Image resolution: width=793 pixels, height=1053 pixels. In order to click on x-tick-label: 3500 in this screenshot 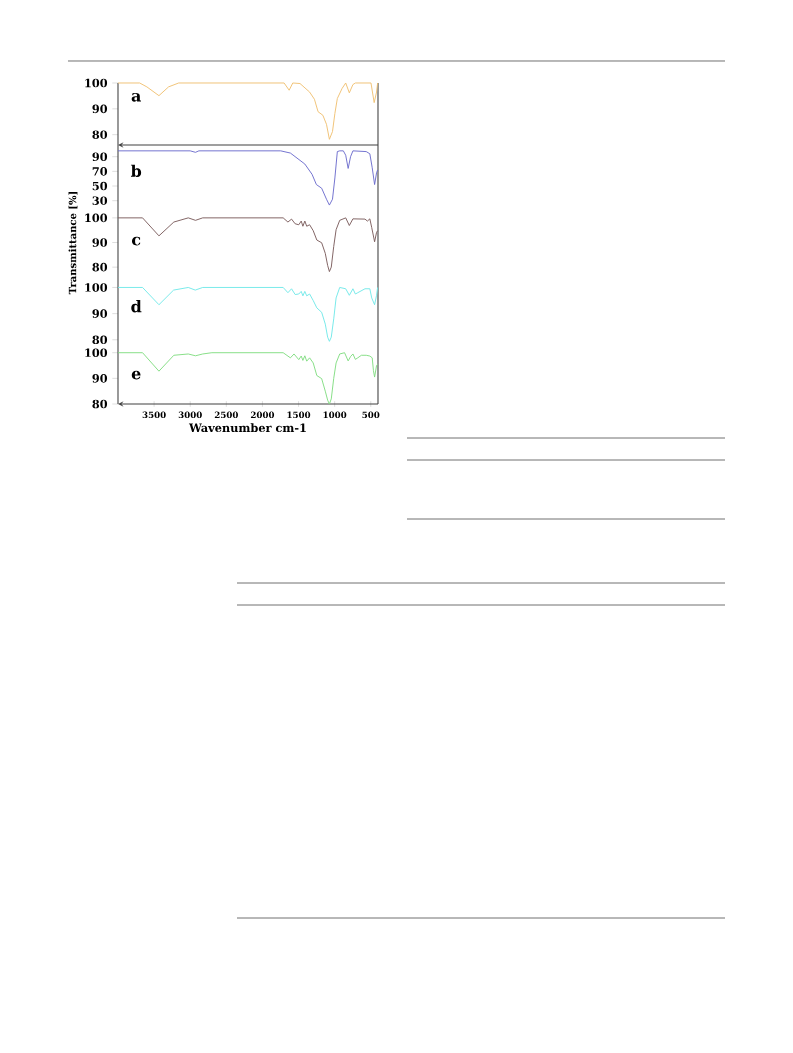, I will do `click(154, 415)`.